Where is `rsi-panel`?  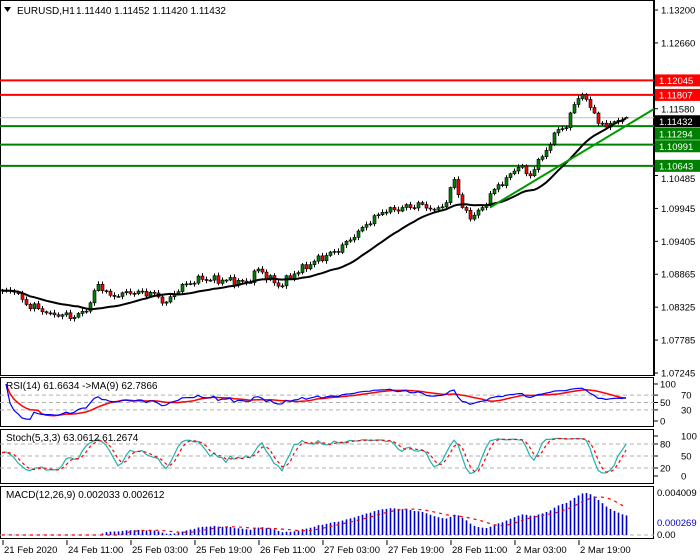 rsi-panel is located at coordinates (327, 402).